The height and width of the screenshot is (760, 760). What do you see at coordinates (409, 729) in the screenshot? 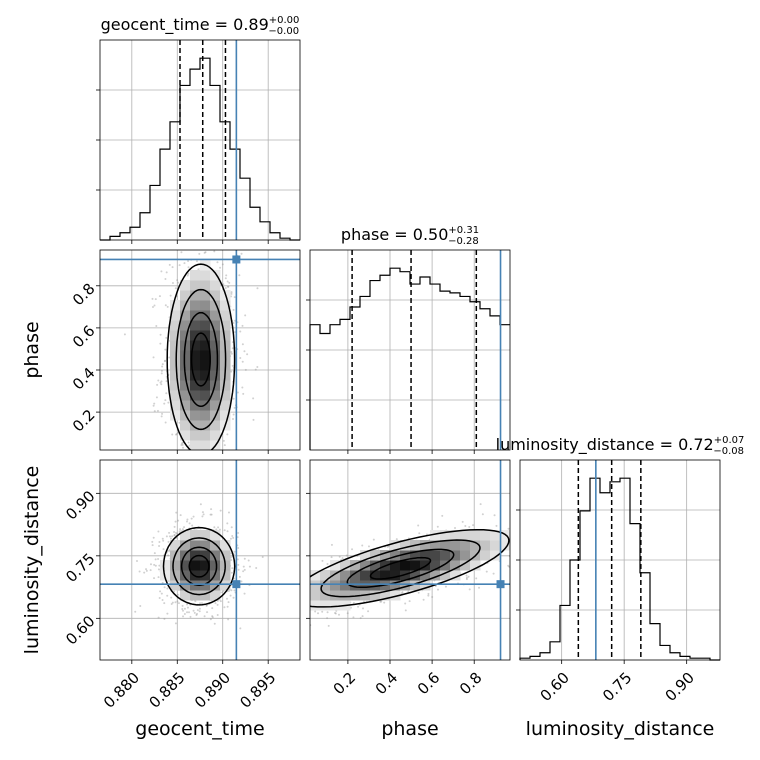
I see `x-axis-label-phase: phase` at bounding box center [409, 729].